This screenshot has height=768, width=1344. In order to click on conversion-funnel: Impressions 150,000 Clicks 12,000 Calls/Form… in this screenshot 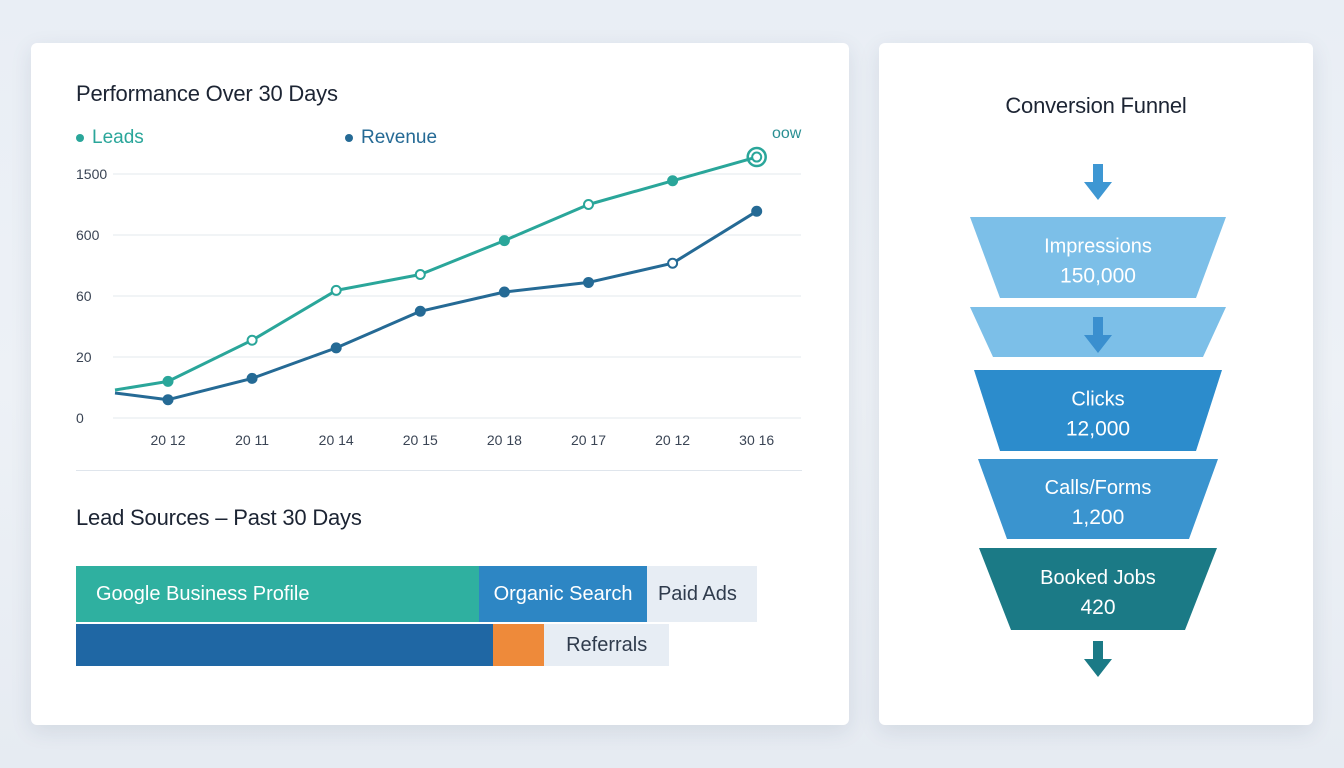, I will do `click(1098, 420)`.